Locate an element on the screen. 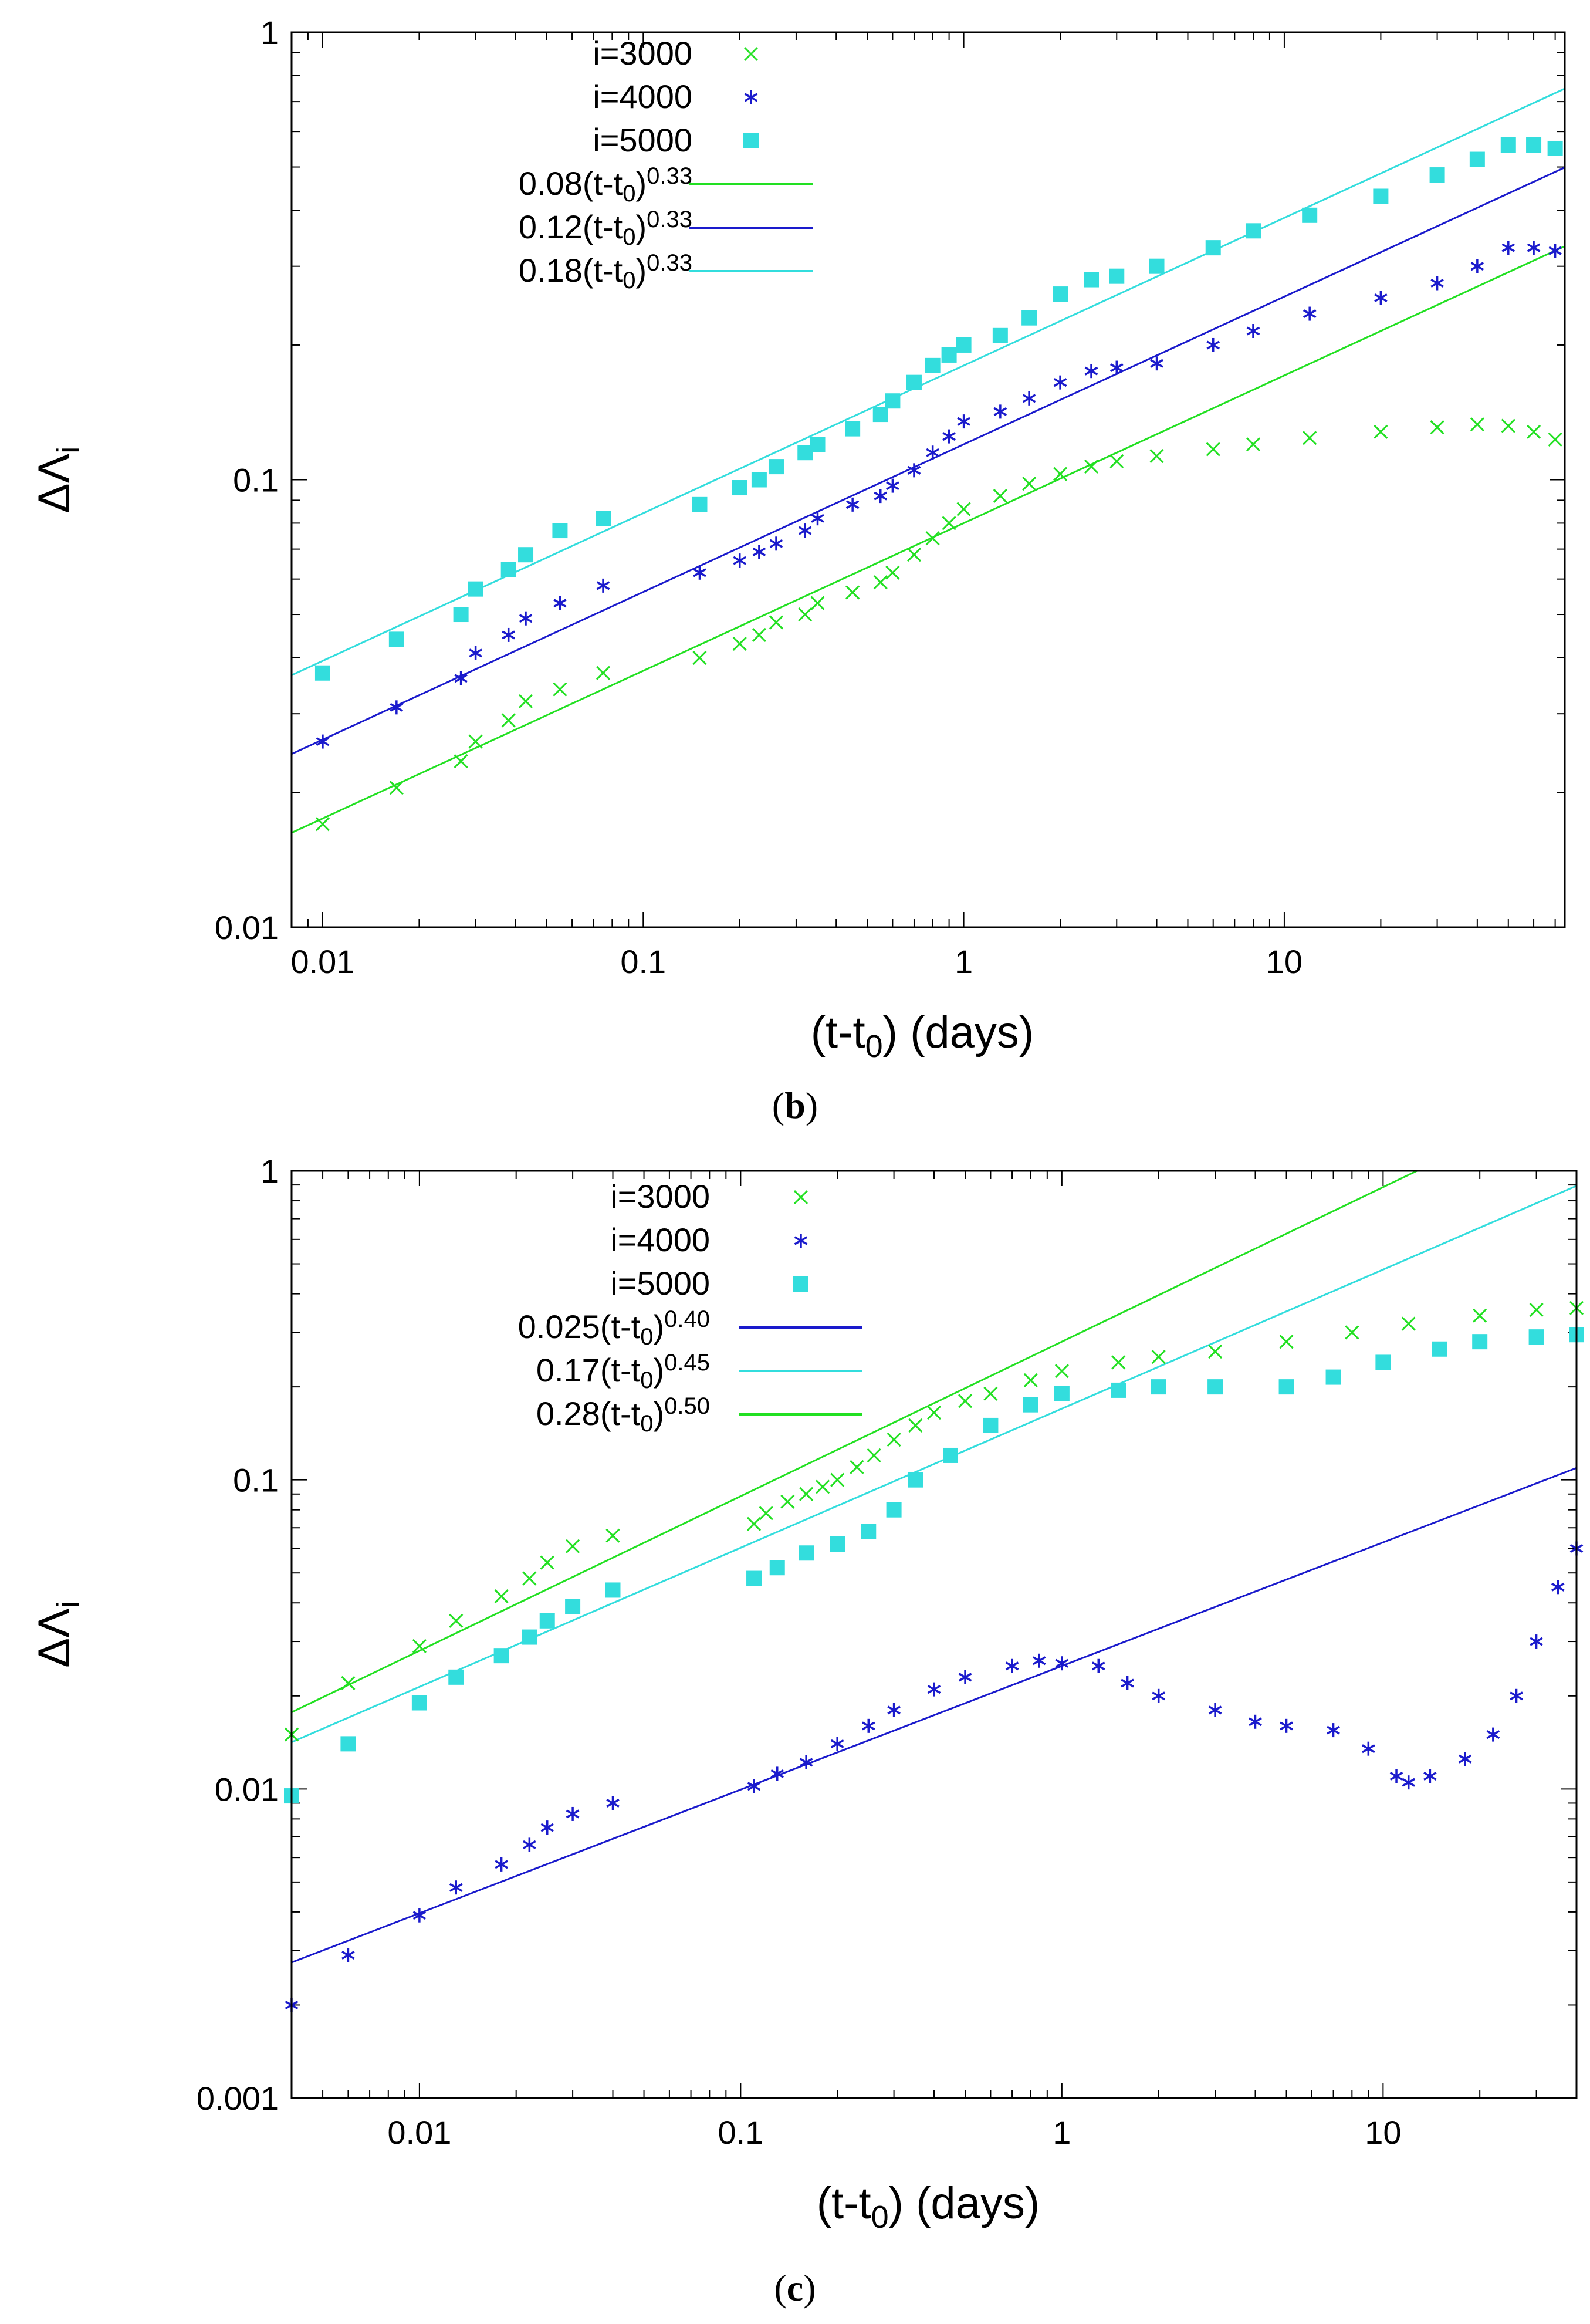 This screenshot has width=1590, height=2324. x-axis-label: (t-t0) (days) is located at coordinates (929, 2206).